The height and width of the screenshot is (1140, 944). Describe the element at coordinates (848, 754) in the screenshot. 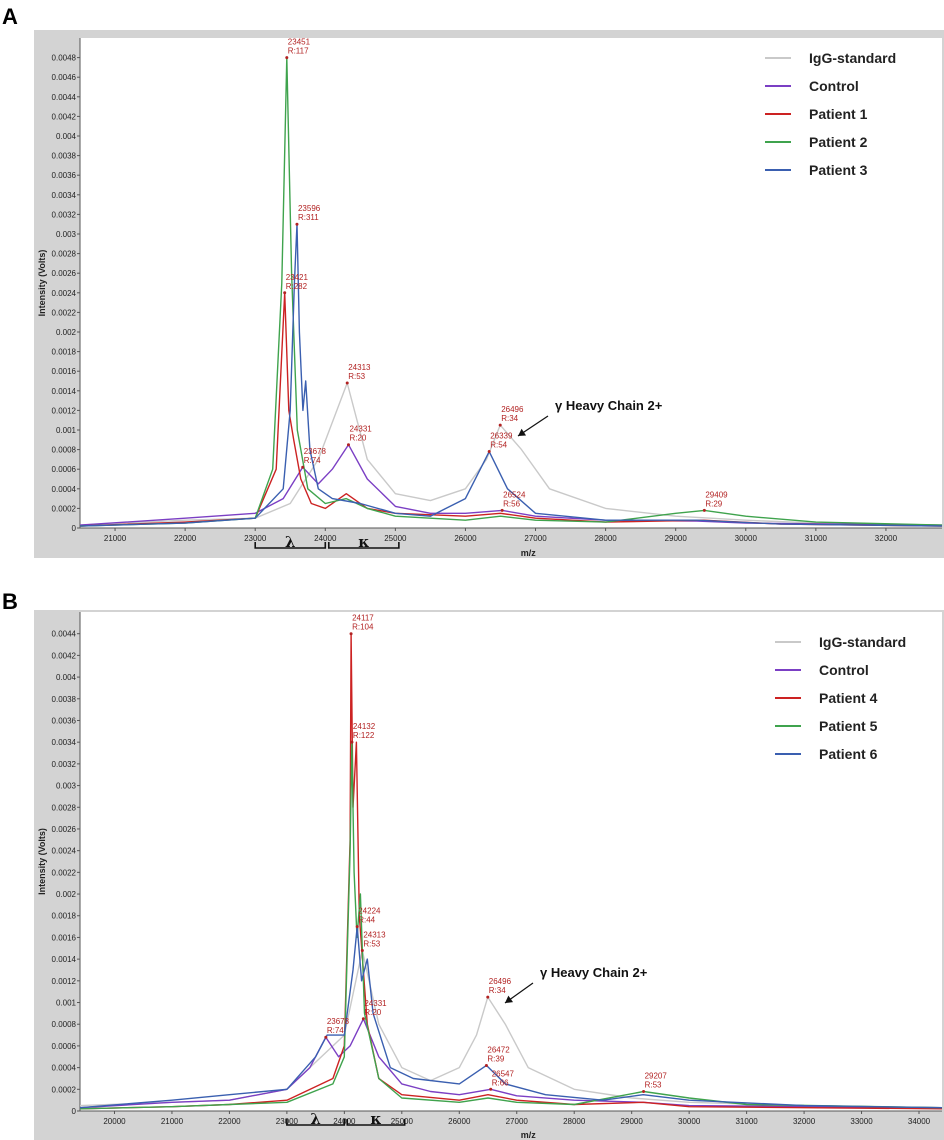

I see `legend-label: Patient 6` at that location.